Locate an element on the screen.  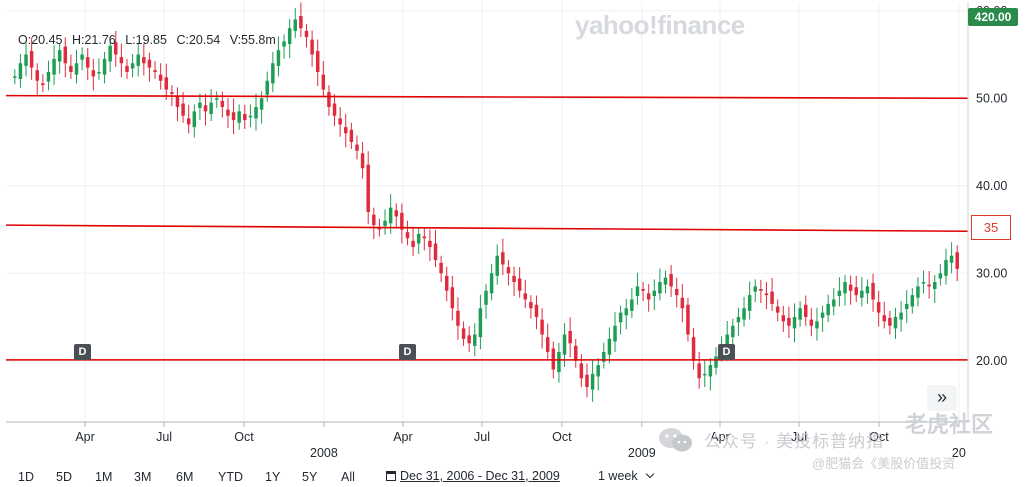
volume-value: V:55.8m is located at coordinates (252, 40).